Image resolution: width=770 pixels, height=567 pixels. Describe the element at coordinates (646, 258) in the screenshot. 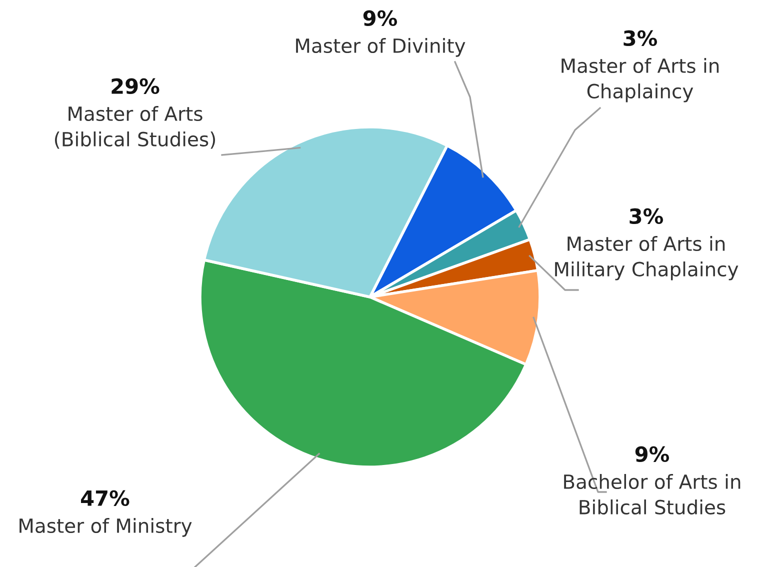

I see `slice-label: Master of Arts in Military Chaplaincy` at that location.